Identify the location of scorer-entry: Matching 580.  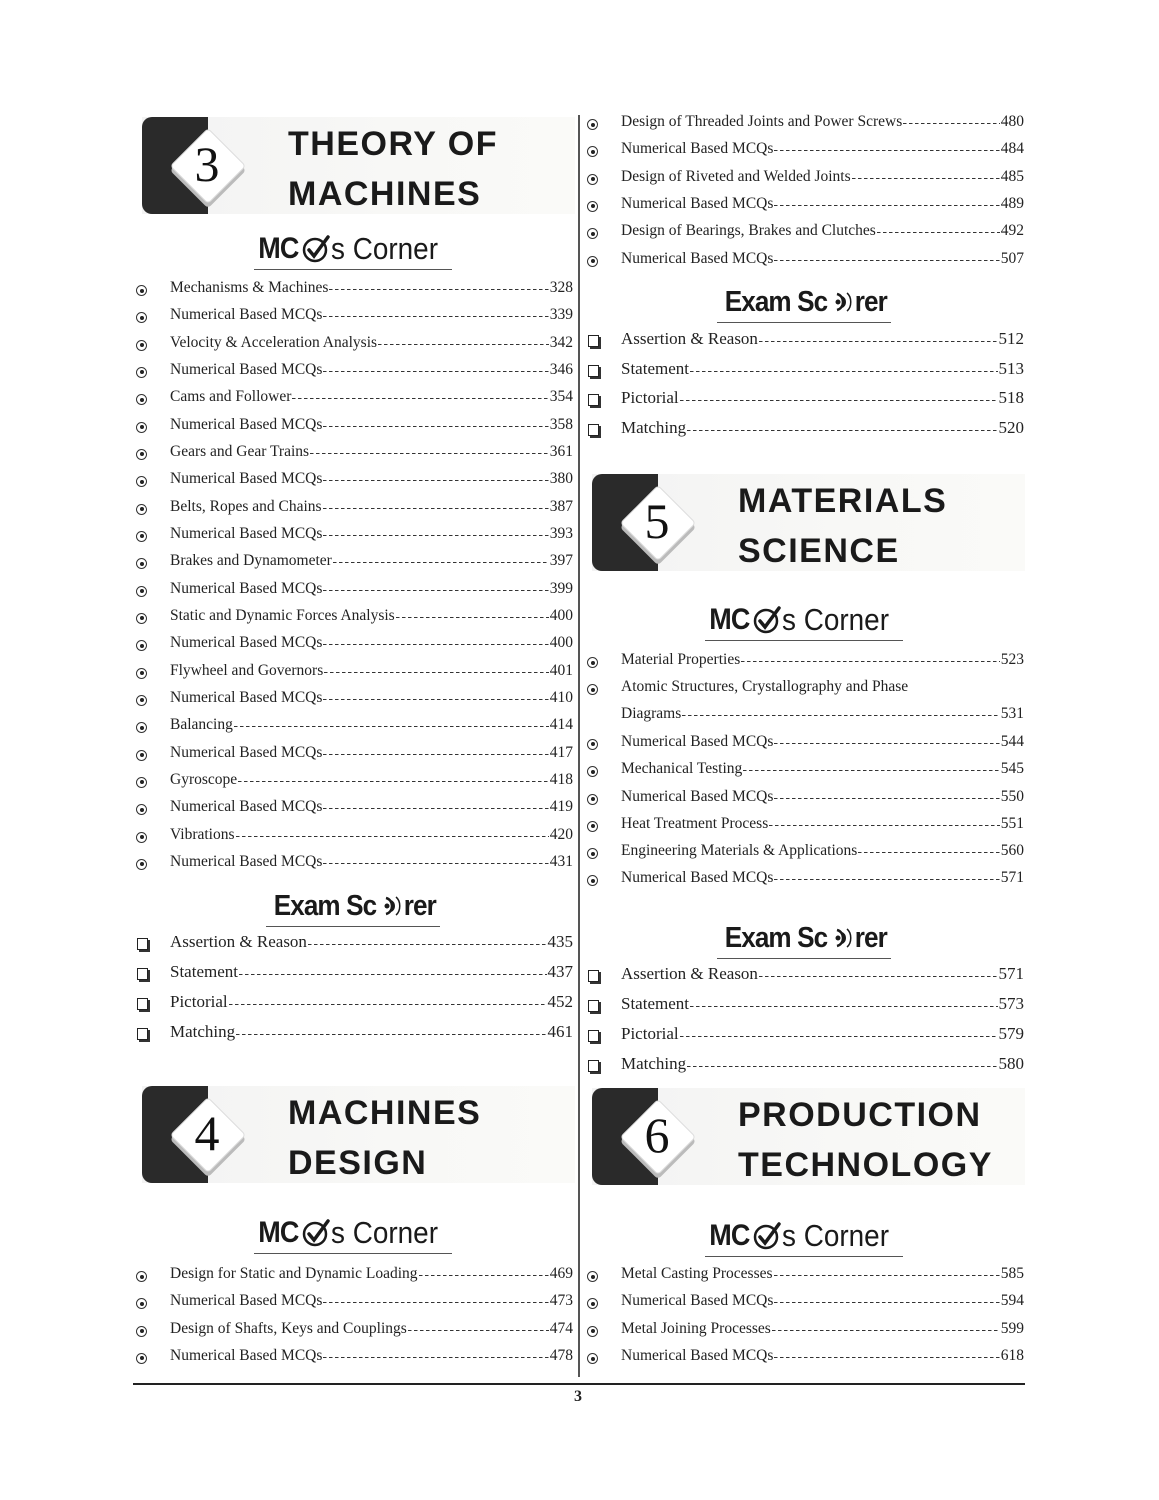
(805, 1066).